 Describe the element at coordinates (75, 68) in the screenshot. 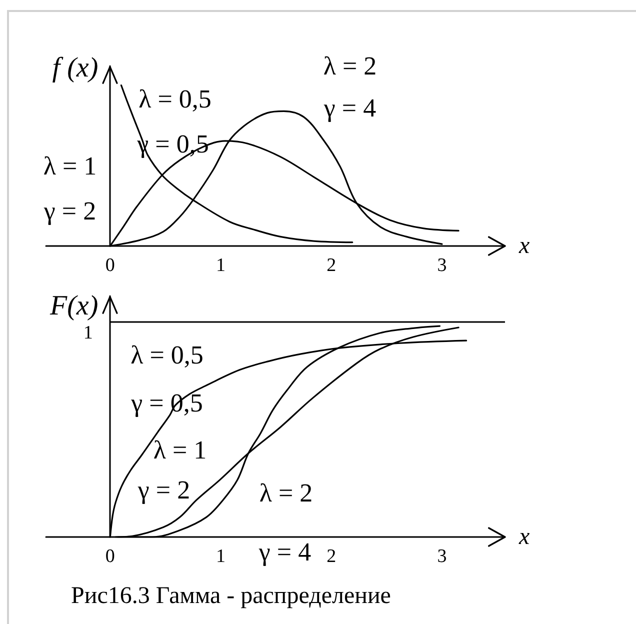

I see `y-axis-title: f (x)` at that location.